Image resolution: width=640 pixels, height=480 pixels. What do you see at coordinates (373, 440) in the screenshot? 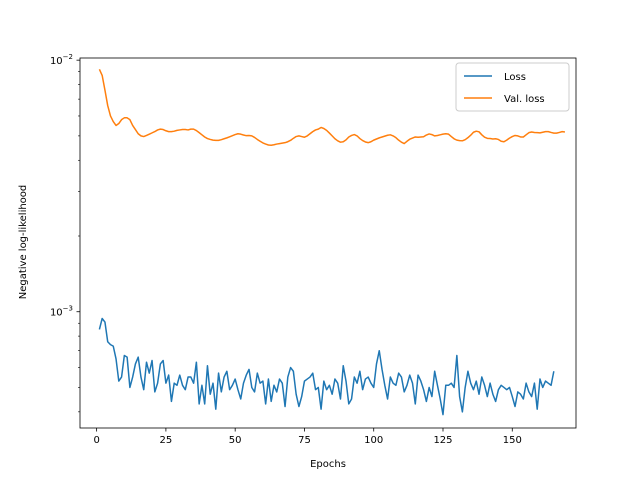
I see `x-tick-label: 100` at bounding box center [373, 440].